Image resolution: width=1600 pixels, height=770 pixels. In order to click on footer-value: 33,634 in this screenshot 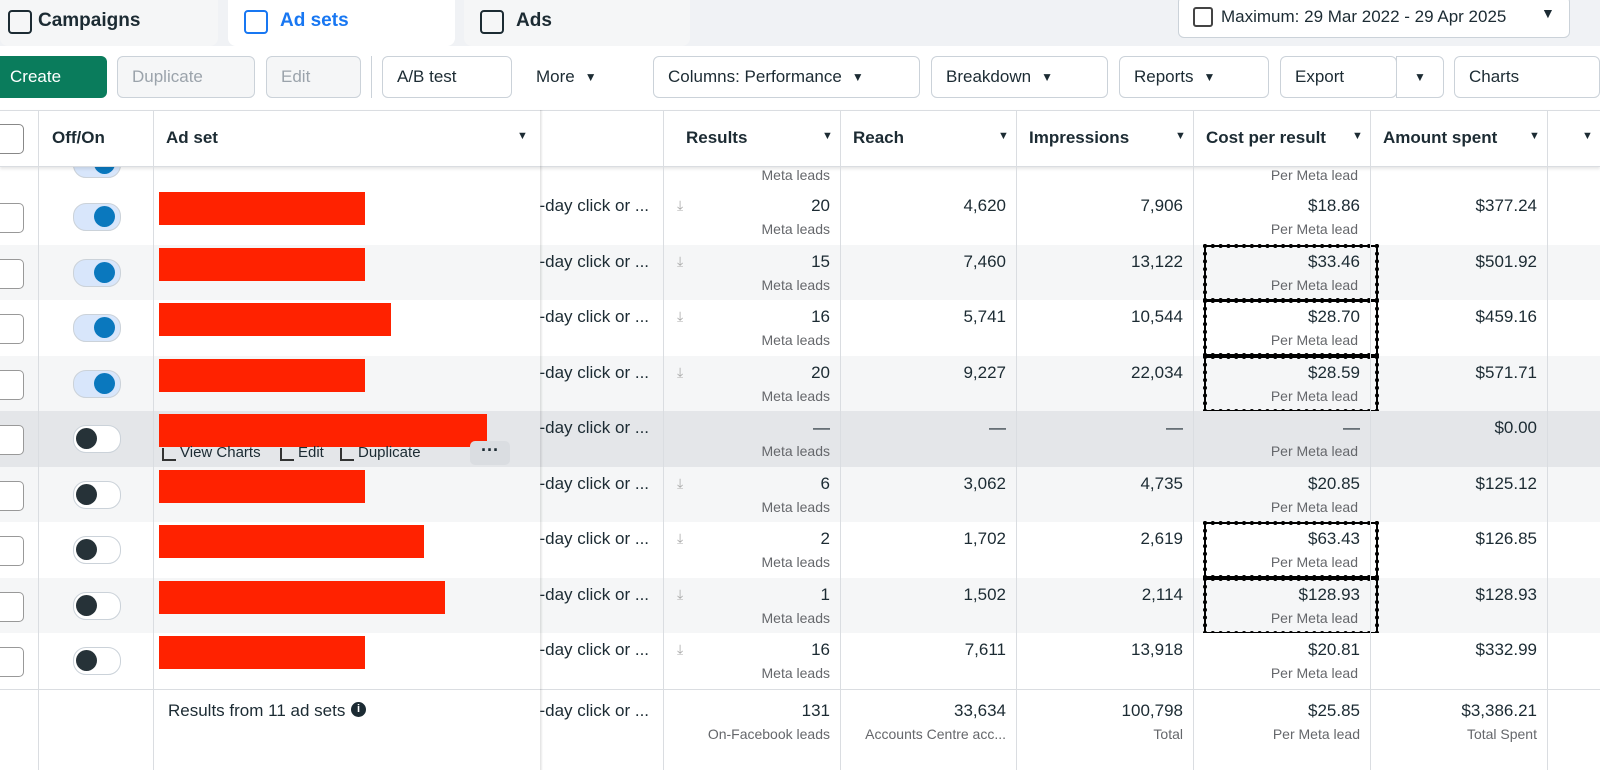, I will do `click(980, 710)`.